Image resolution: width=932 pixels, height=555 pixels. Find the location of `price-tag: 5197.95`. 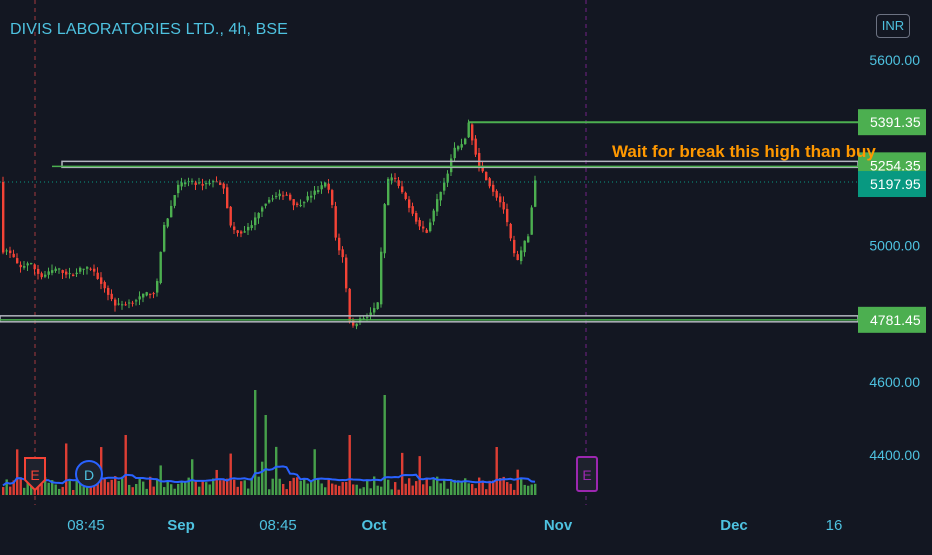

price-tag: 5197.95 is located at coordinates (892, 184).